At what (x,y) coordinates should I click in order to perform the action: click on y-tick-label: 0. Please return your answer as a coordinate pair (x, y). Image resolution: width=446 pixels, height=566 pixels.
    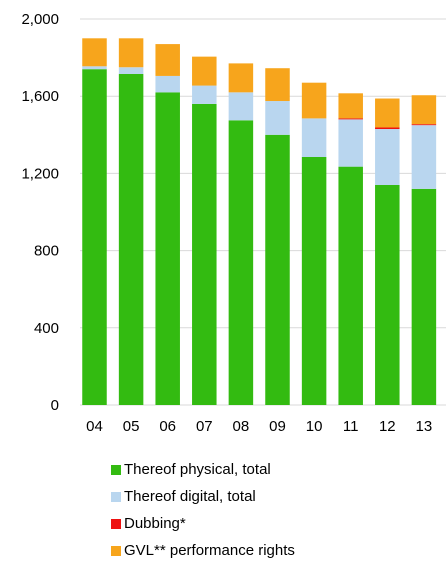
    Looking at the image, I should click on (55, 405).